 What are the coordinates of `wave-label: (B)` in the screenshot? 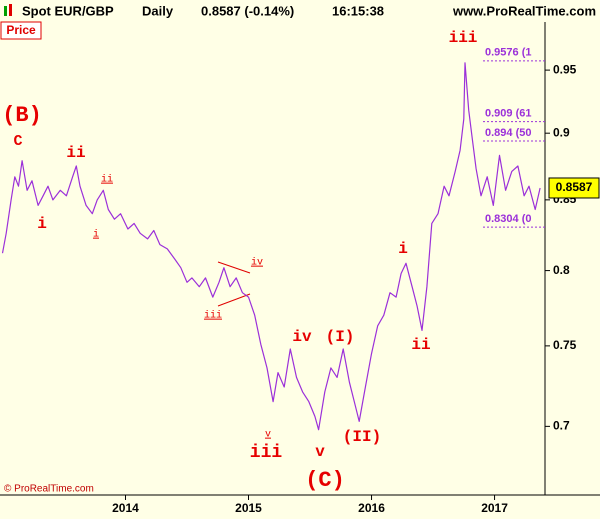 It's located at (22, 115).